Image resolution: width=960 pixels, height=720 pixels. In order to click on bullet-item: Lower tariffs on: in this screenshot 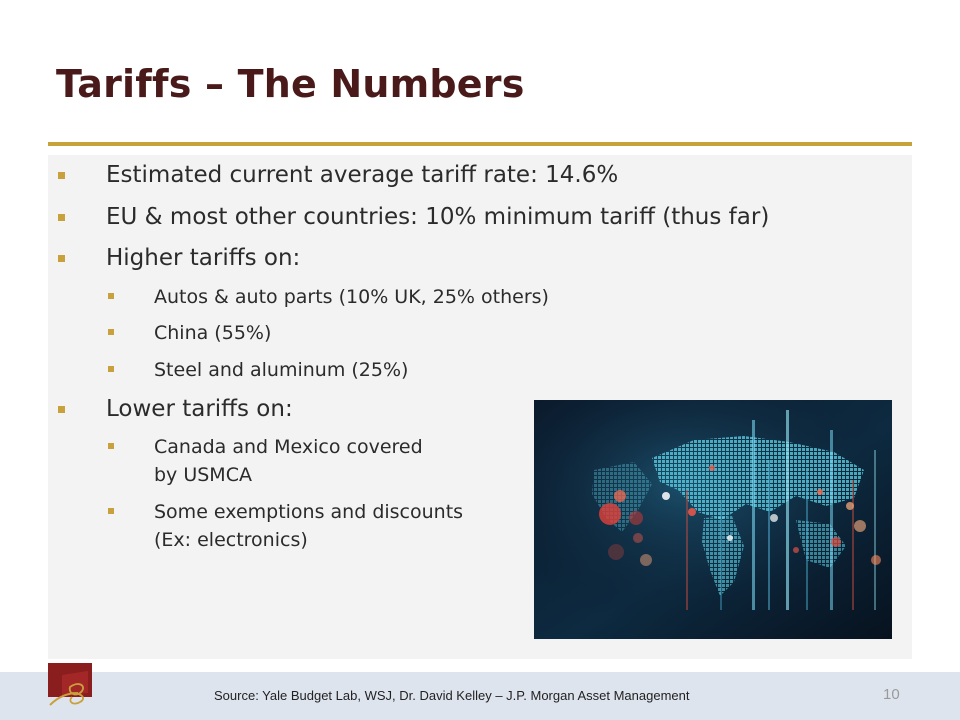, I will do `click(175, 409)`.